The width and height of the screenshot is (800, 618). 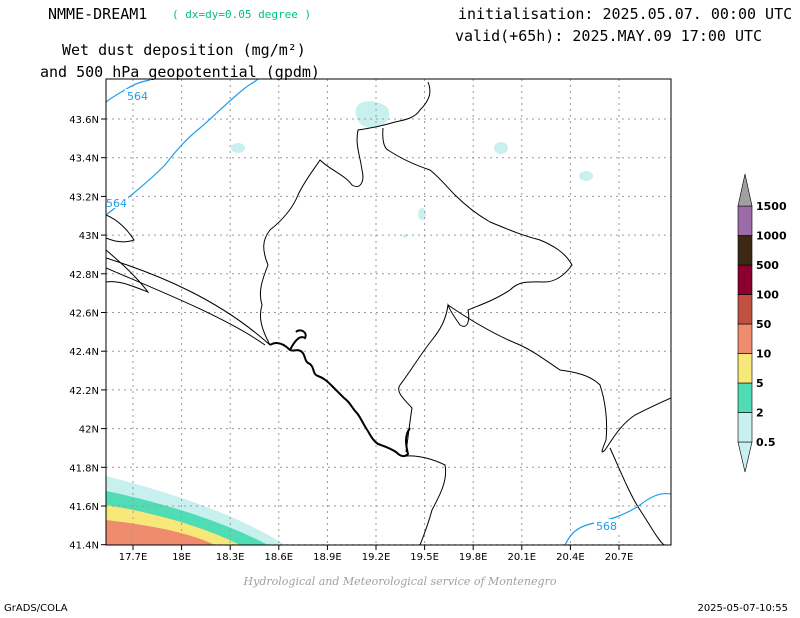 What do you see at coordinates (422, 214) in the screenshot?
I see `dust-patch-d` at bounding box center [422, 214].